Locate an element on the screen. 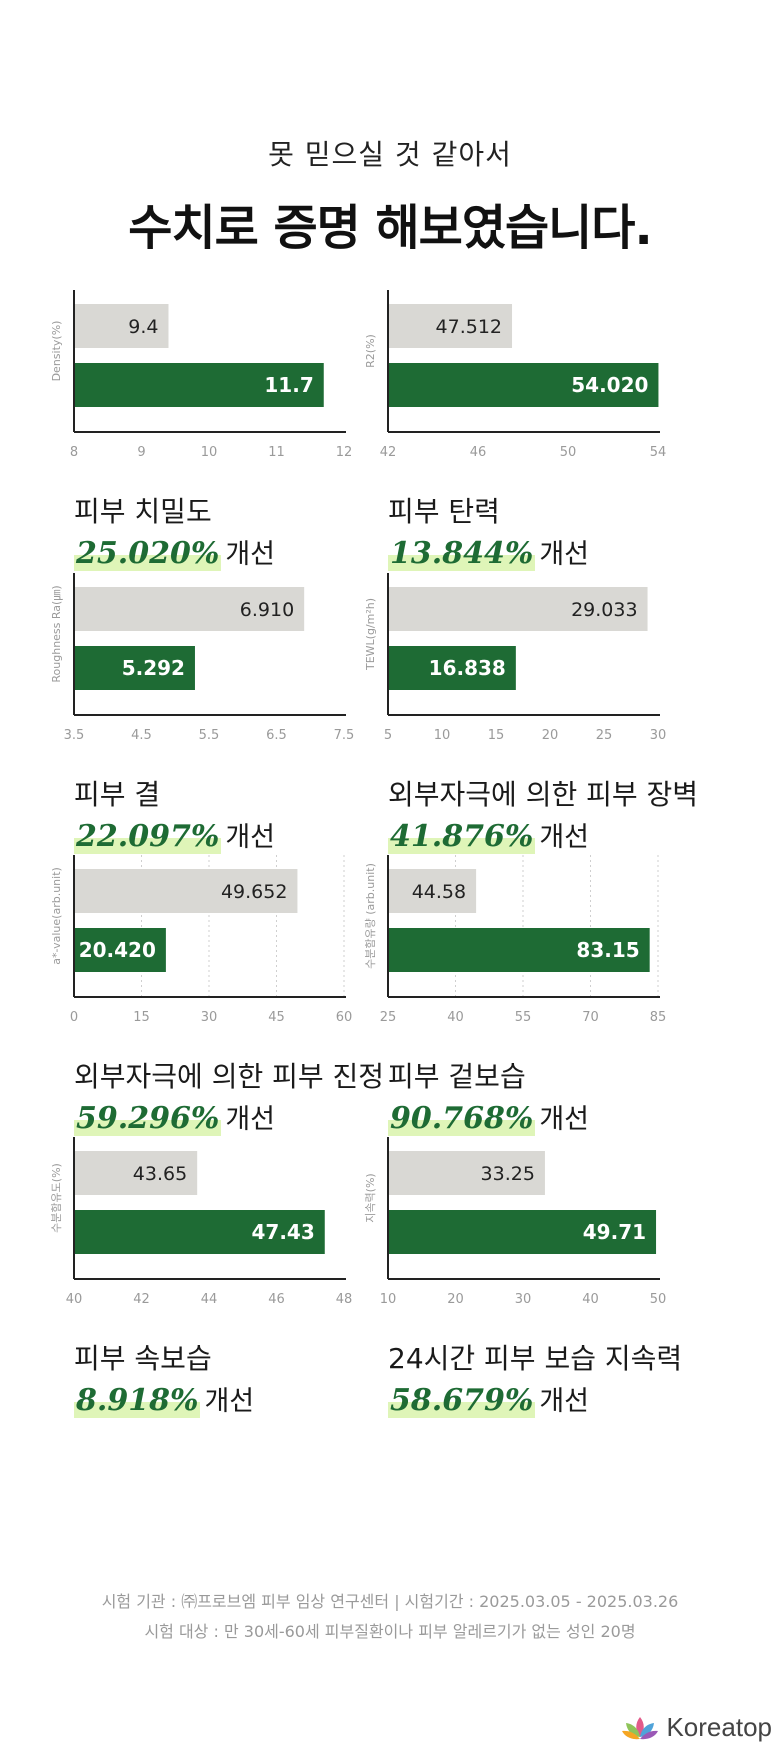  improvement-line: 90.768% 개선 is located at coordinates (488, 1116).